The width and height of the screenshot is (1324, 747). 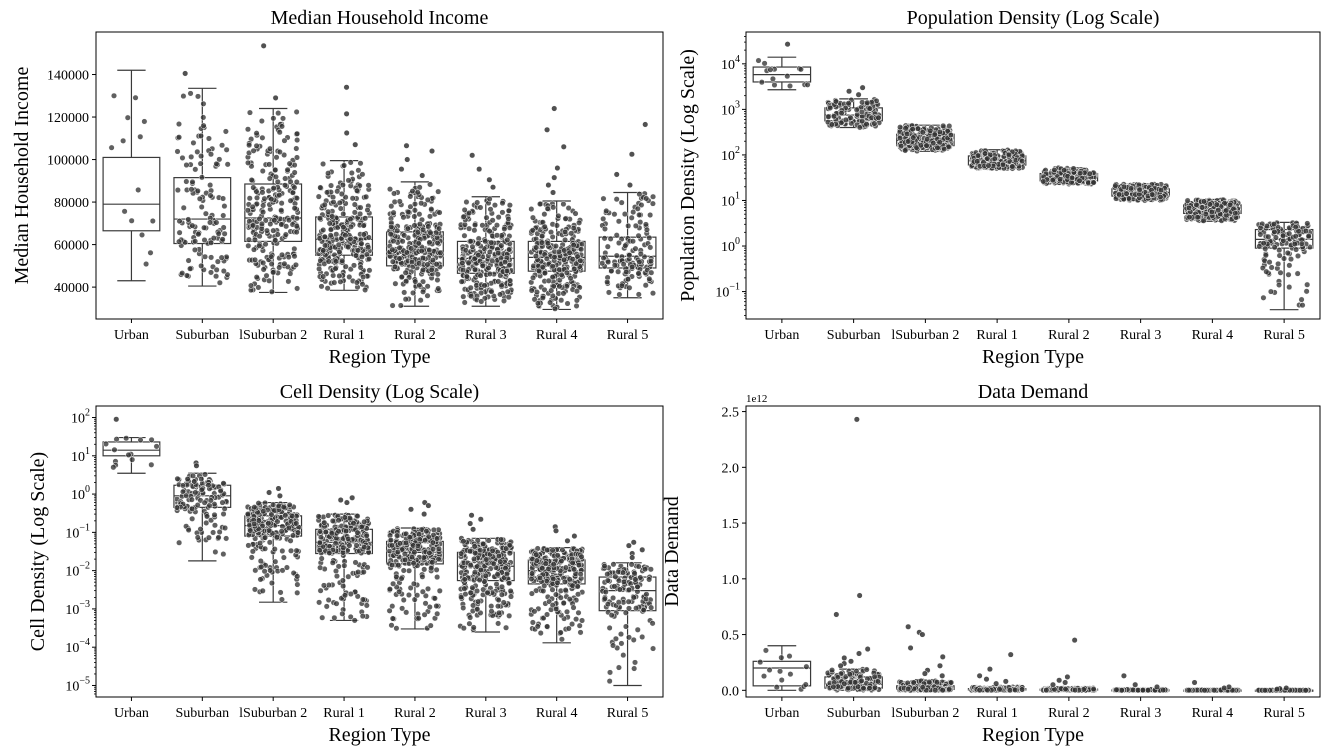 What do you see at coordinates (344, 335) in the screenshot?
I see `x-tick-label-rural-1: Rural 1` at bounding box center [344, 335].